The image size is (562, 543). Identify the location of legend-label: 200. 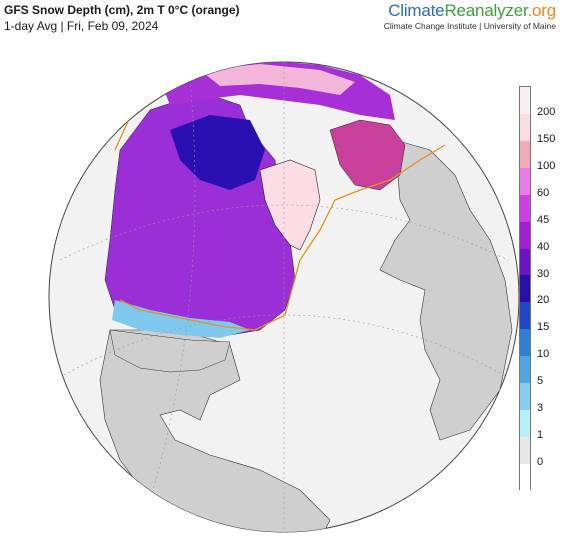
(546, 112).